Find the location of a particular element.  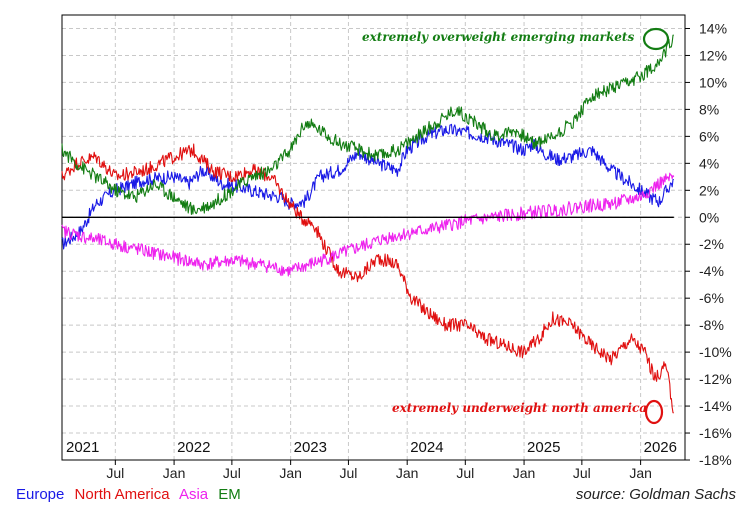

y-tick-label: 6% is located at coordinates (709, 136).